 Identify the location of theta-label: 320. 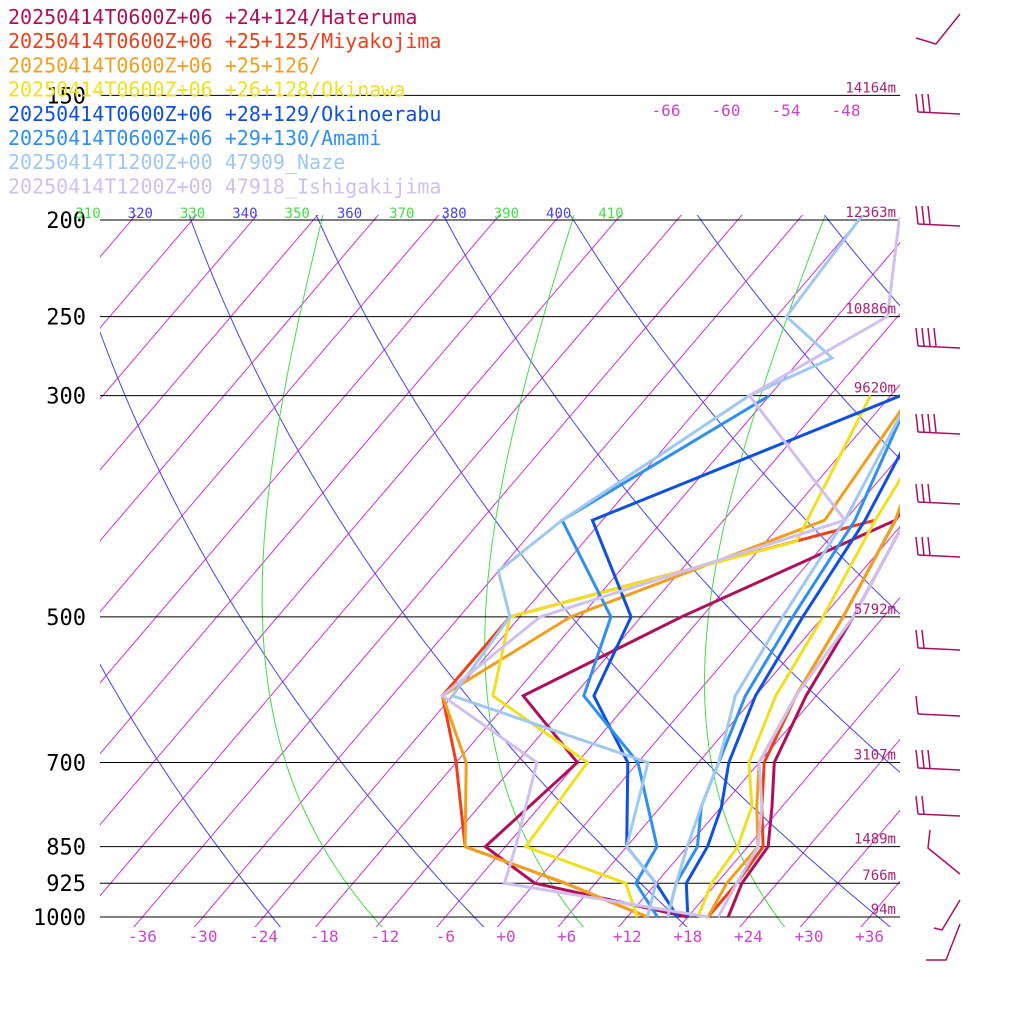
(140, 214).